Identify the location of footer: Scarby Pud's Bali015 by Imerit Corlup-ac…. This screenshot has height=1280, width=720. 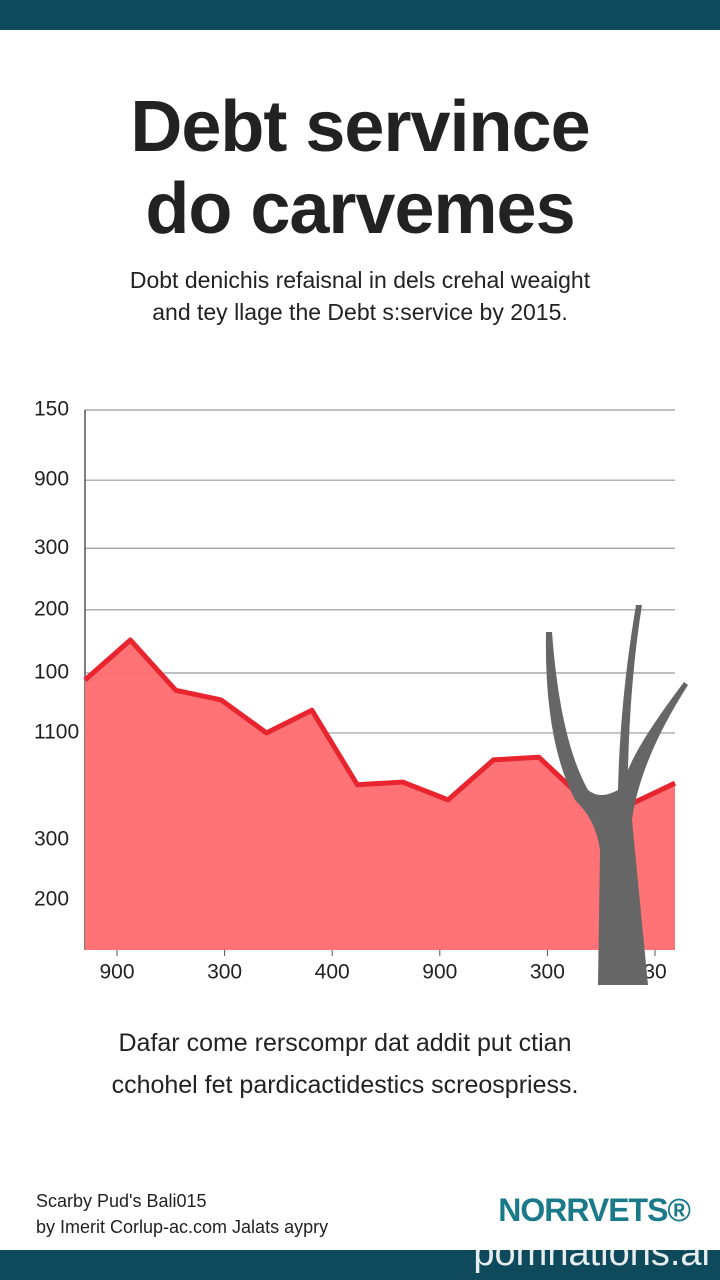
(182, 1214).